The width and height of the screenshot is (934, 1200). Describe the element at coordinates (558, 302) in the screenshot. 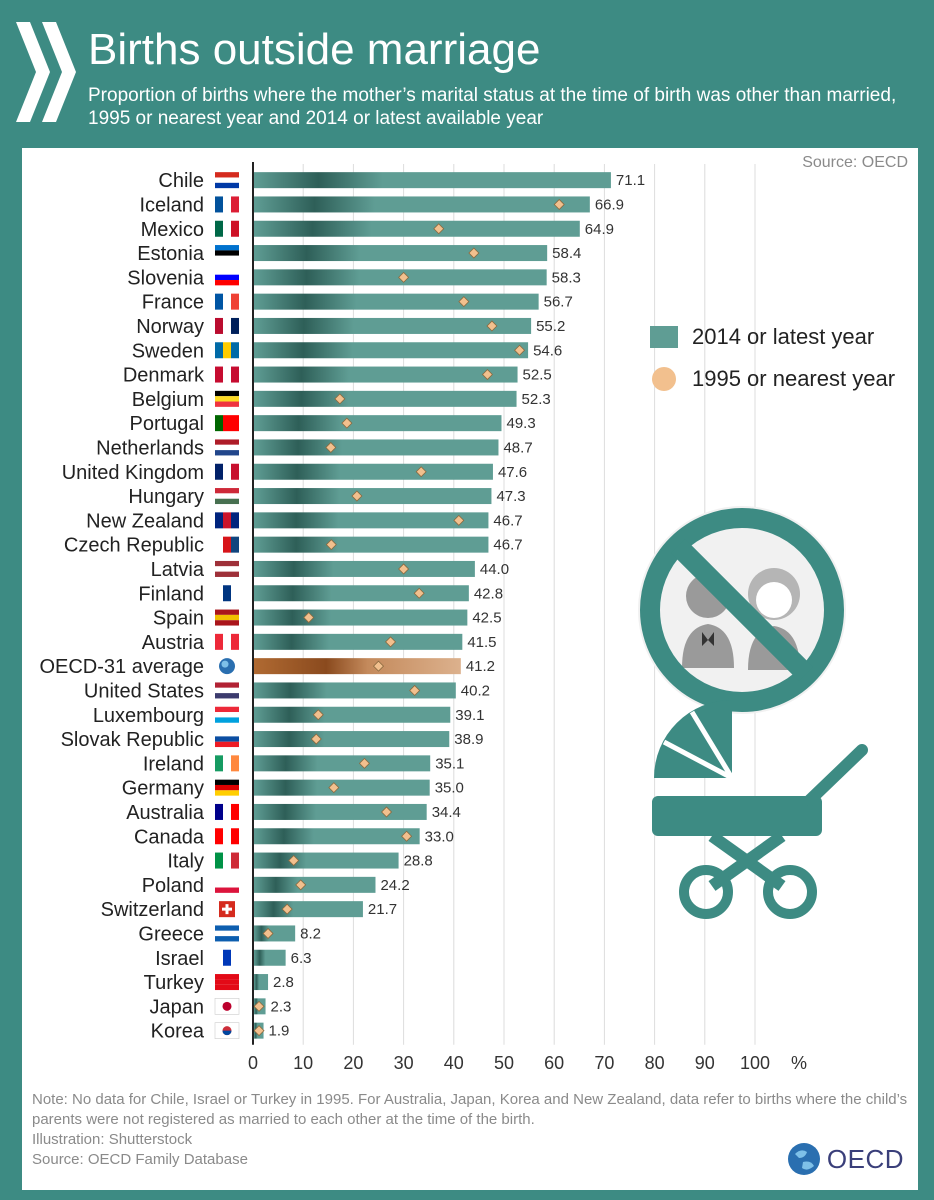

I see `data-label: 56.7` at that location.